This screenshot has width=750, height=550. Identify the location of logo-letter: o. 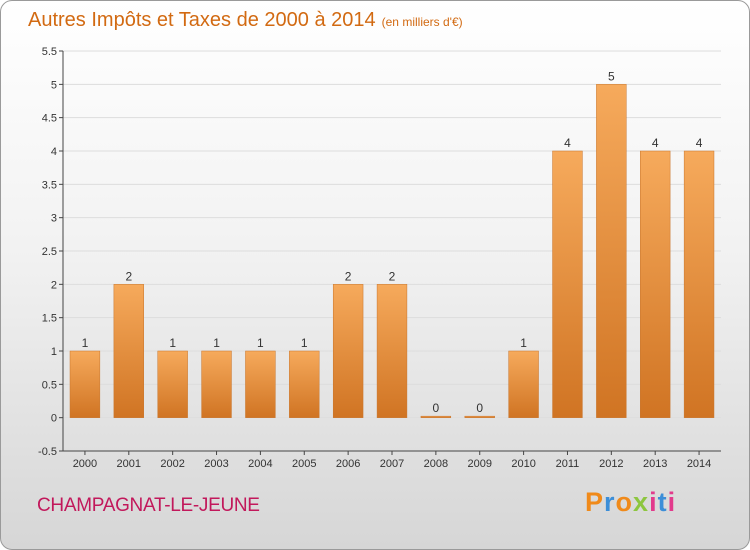
(624, 502).